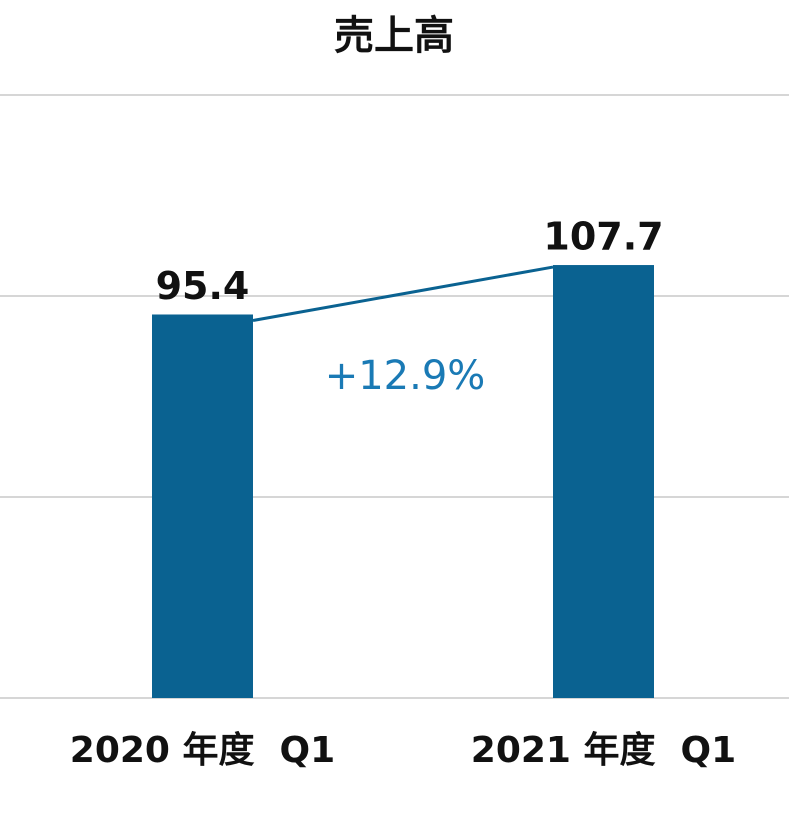 This screenshot has height=818, width=789. I want to click on x-tick-label: 2021 年度 Q1, so click(603, 750).